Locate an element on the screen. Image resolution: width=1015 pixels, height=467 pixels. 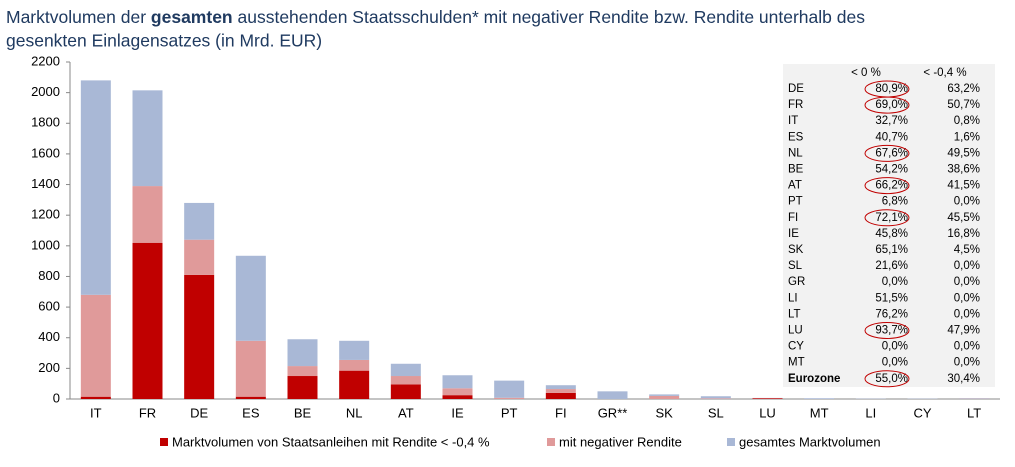
table-cell: 72,1% is located at coordinates (891, 218).